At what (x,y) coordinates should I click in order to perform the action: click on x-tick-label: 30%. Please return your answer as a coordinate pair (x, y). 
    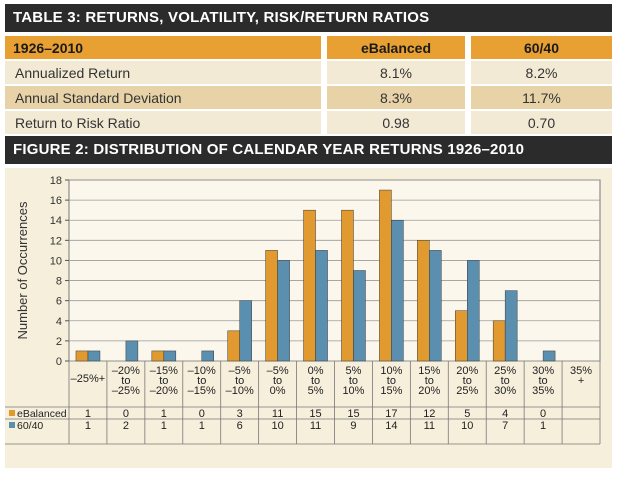
    Looking at the image, I should click on (543, 371).